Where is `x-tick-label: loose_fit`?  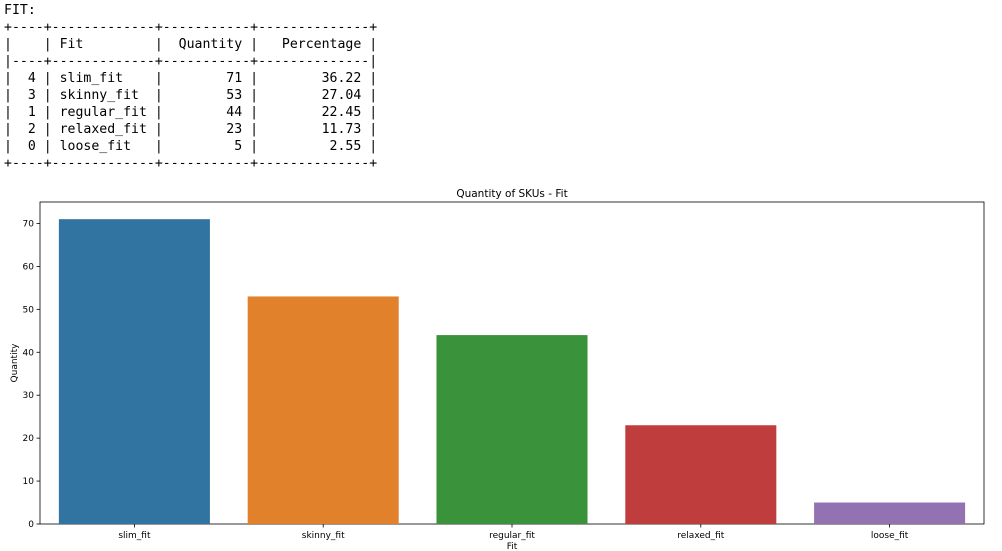
x-tick-label: loose_fit is located at coordinates (890, 536).